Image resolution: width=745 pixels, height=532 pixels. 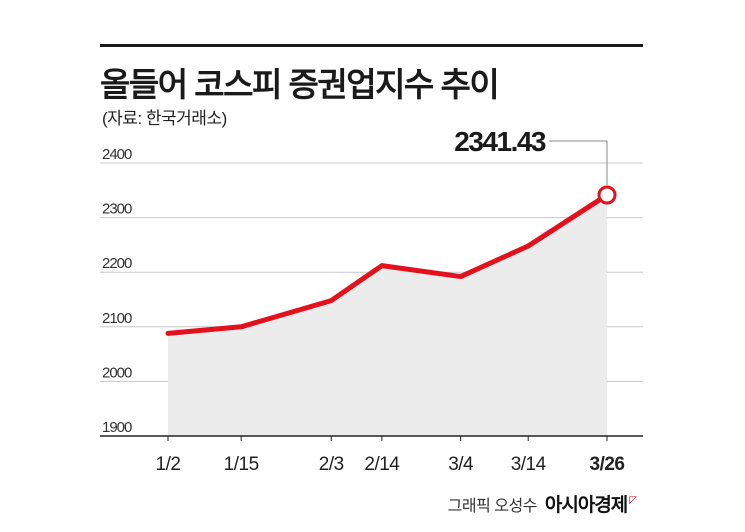 What do you see at coordinates (117, 427) in the screenshot?
I see `y-tick-label: 1900` at bounding box center [117, 427].